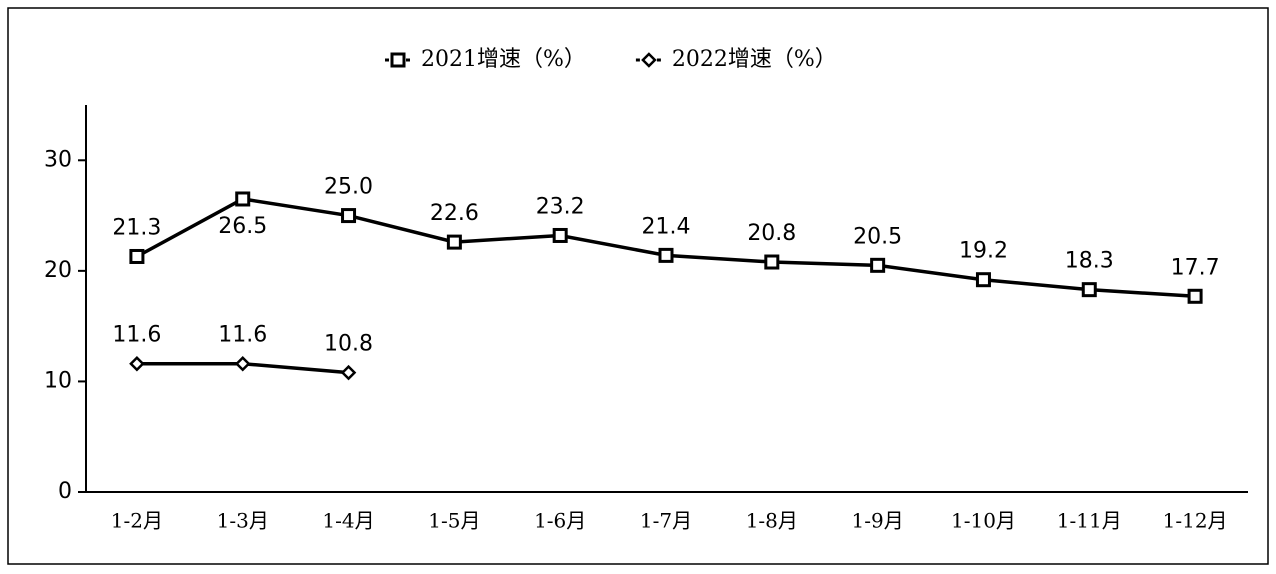 This screenshot has width=1276, height=574. Describe the element at coordinates (666, 521) in the screenshot. I see `x-tick-label: 1-7月` at that location.